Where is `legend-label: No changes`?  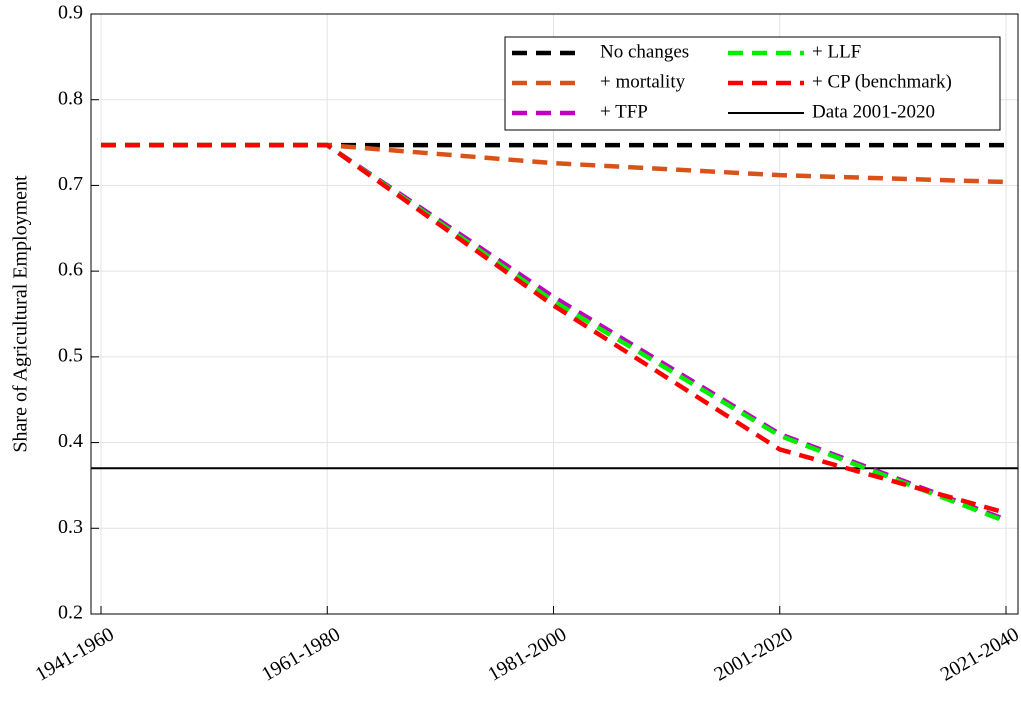
legend-label: No changes is located at coordinates (644, 51).